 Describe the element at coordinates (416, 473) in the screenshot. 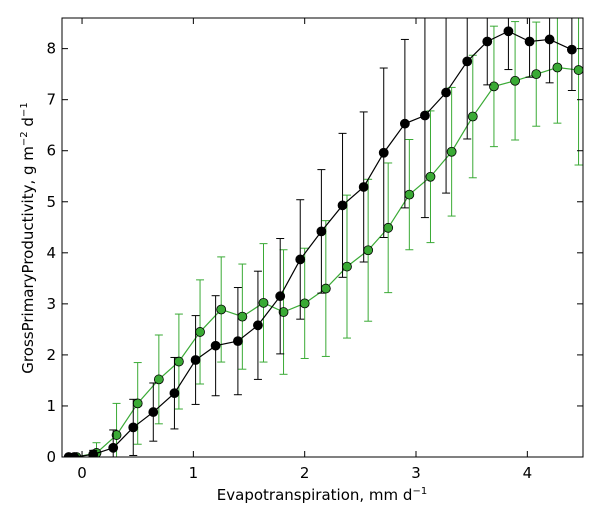

I see `x-tick-label: 3` at that location.